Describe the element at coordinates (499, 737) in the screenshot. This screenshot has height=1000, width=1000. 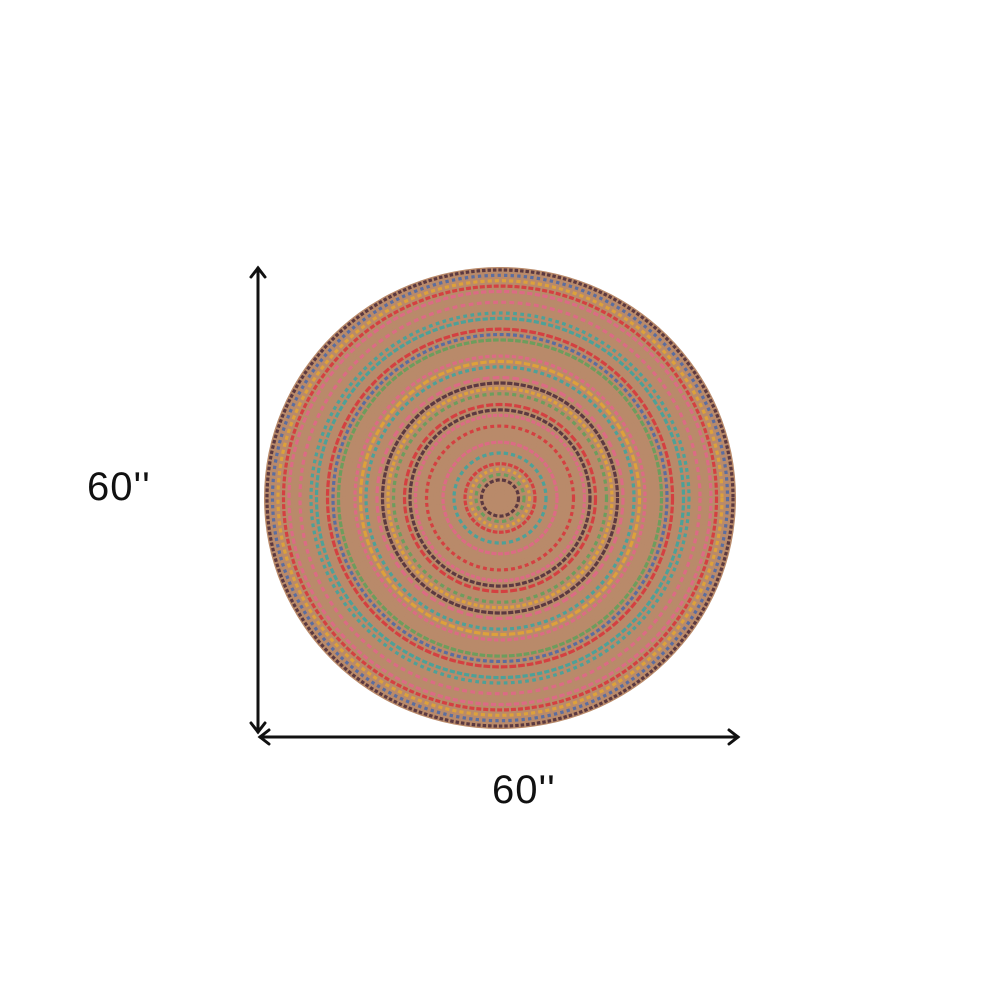
I see `width-arrow` at that location.